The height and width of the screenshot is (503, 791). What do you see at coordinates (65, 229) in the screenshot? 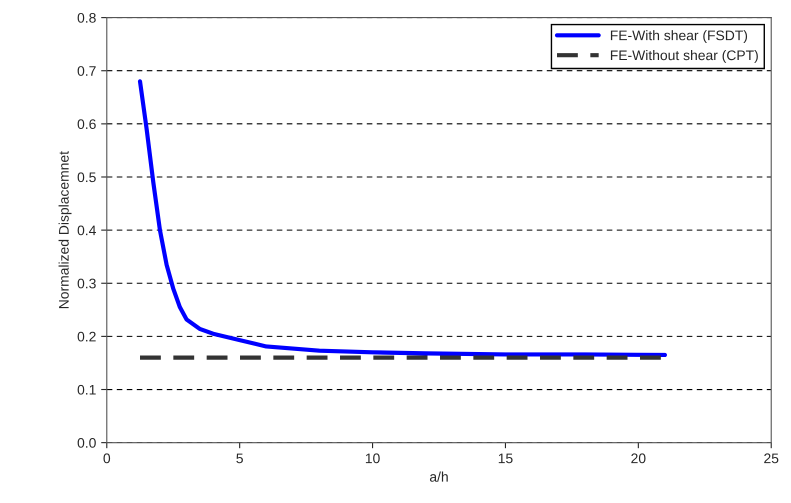
I see `y-axis-title: Normalized Displacemnet` at bounding box center [65, 229].